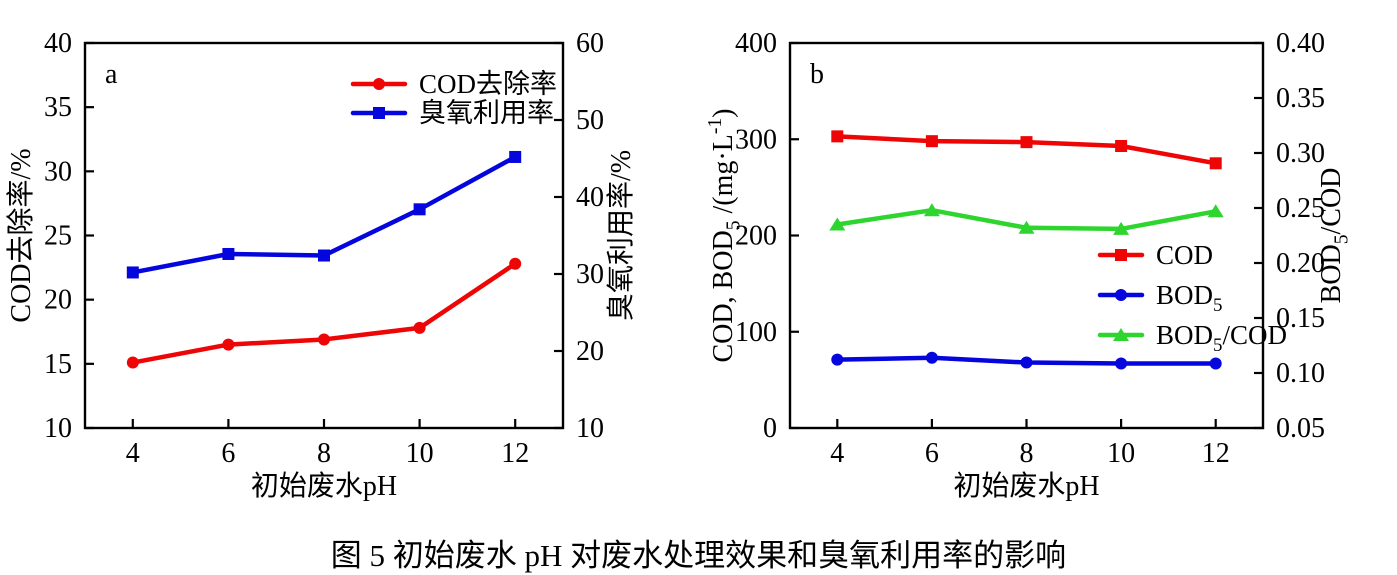 The width and height of the screenshot is (1397, 575). What do you see at coordinates (698, 555) in the screenshot?
I see `figure-caption: 图 5 初始废水 pH 对废水处理效果和臭氧利用率的影响` at bounding box center [698, 555].